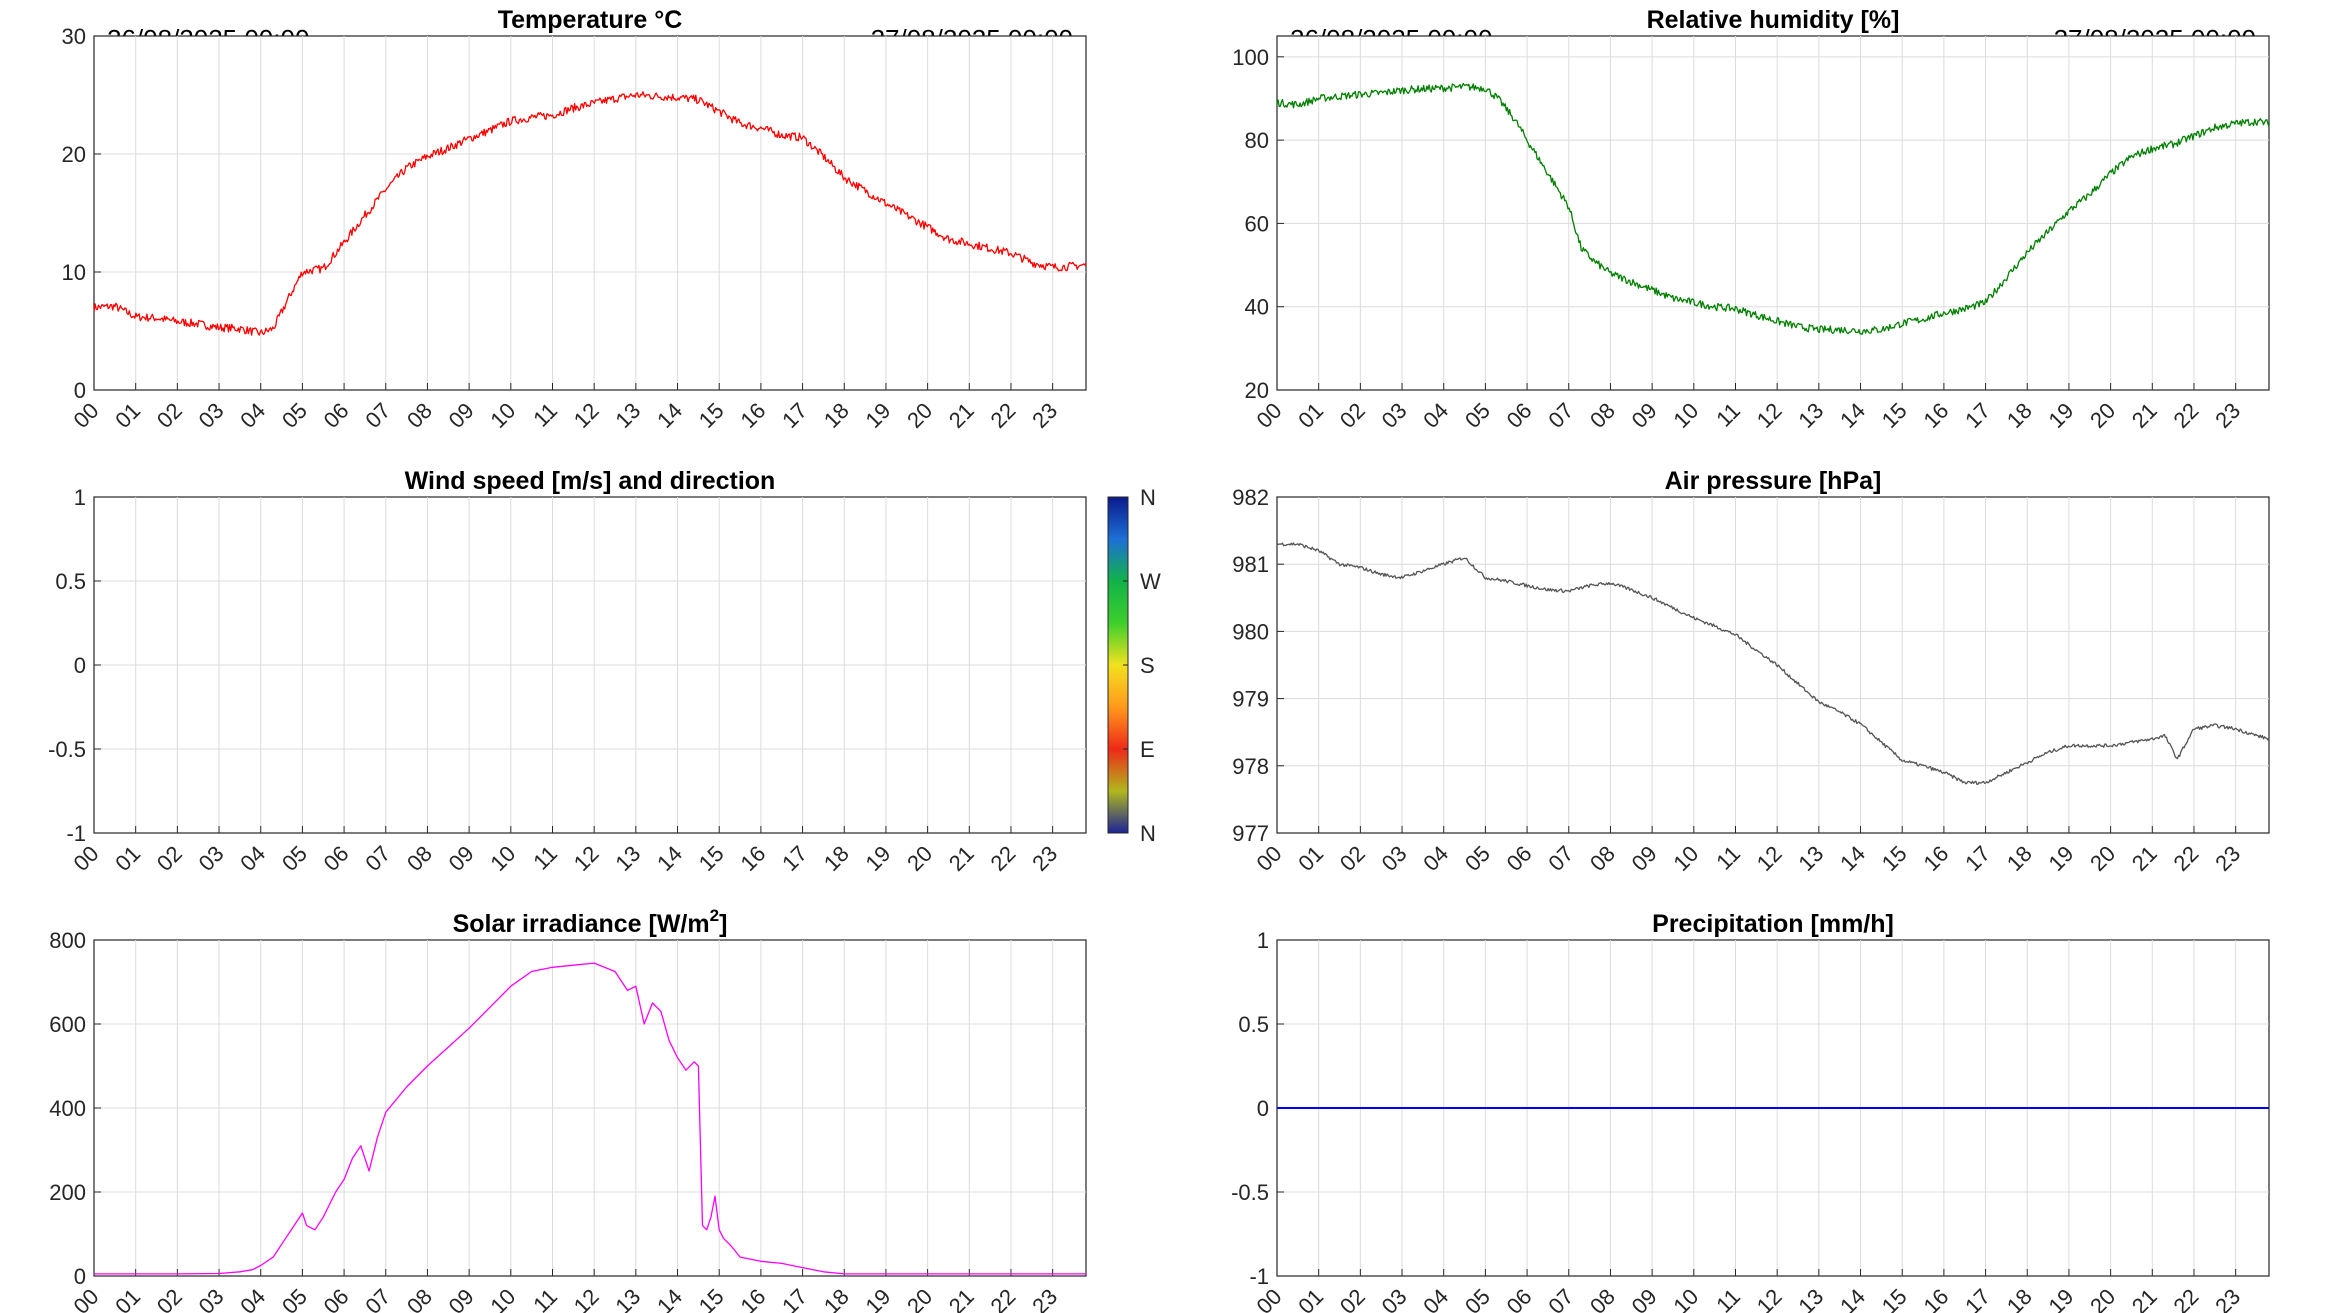 This screenshot has height=1313, width=2333. Describe the element at coordinates (211, 858) in the screenshot. I see `wind-x-tick-label: 03` at that location.